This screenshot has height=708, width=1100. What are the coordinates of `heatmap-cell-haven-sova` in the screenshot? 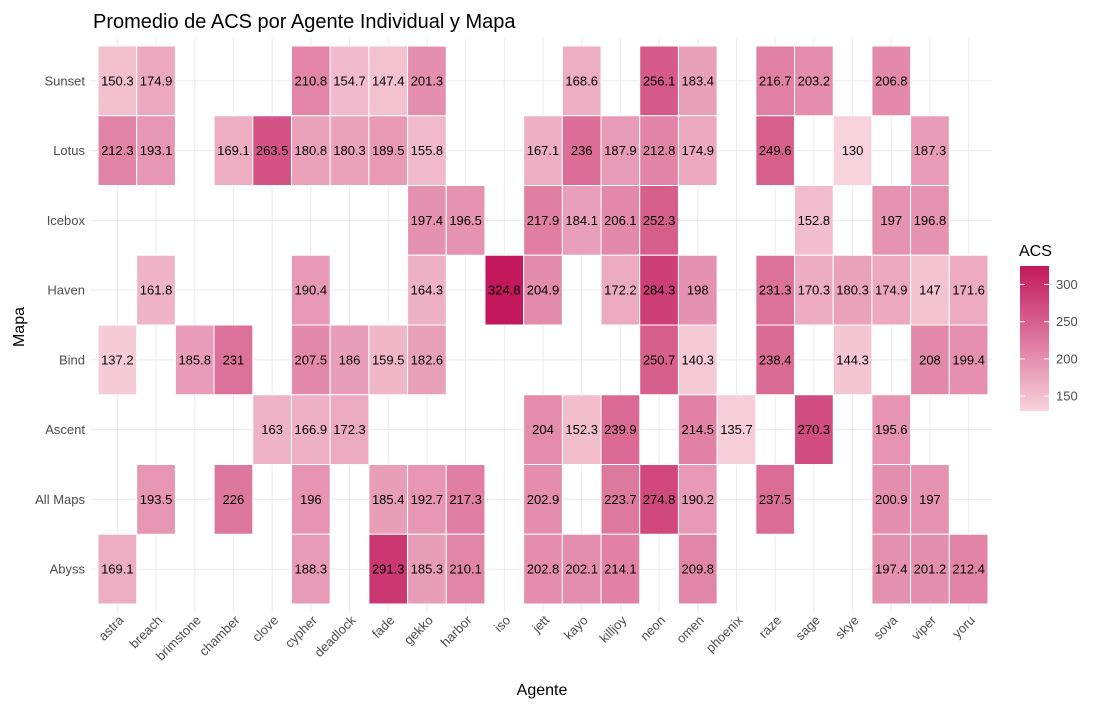 It's located at (891, 290).